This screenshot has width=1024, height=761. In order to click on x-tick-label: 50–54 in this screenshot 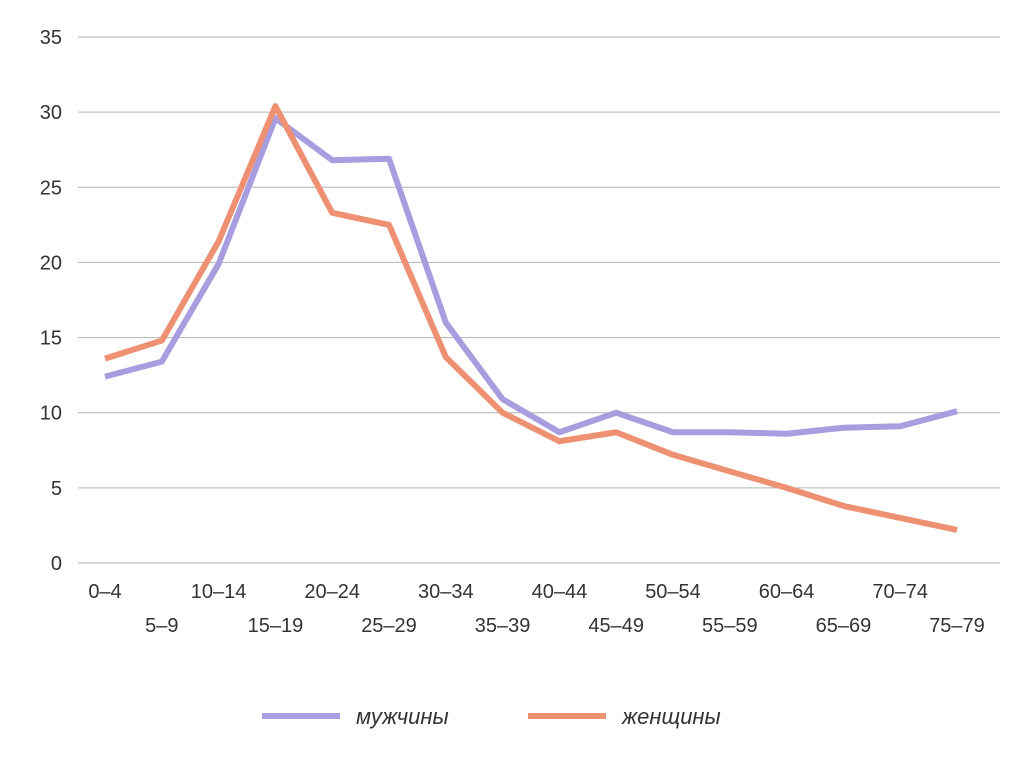, I will do `click(673, 592)`.